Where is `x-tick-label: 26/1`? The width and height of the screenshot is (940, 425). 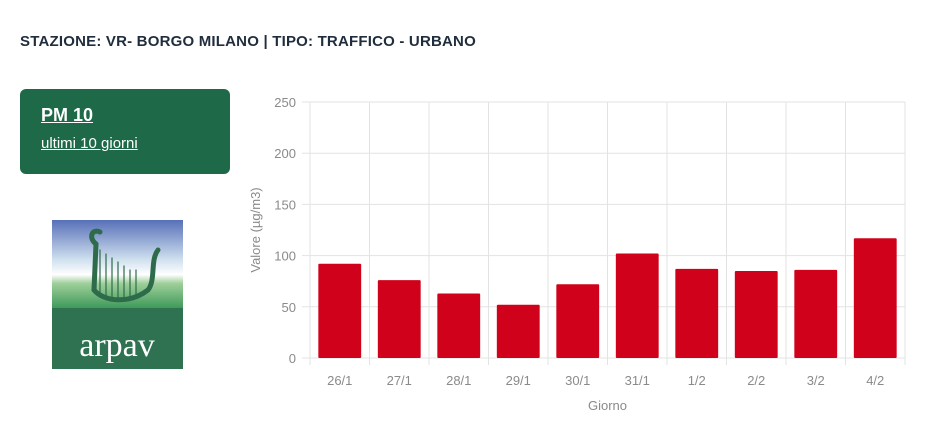 x-tick-label: 26/1 is located at coordinates (339, 380).